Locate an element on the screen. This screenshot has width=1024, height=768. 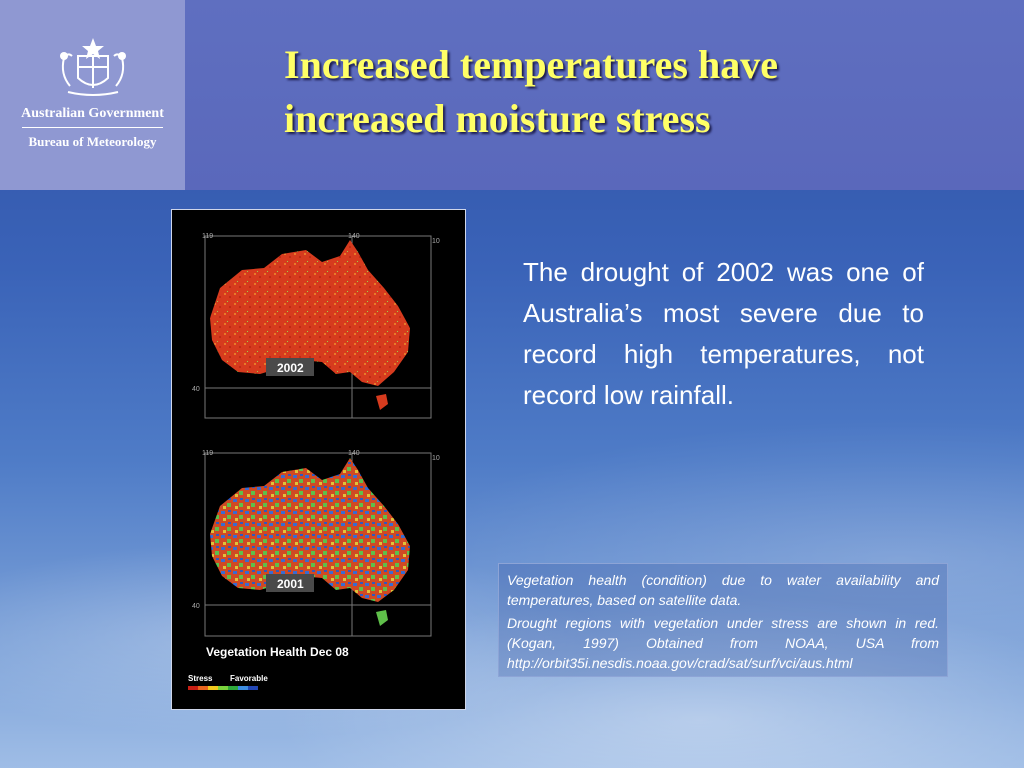
figure-label: Vegetation Health Dec 08 is located at coordinates (277, 652).